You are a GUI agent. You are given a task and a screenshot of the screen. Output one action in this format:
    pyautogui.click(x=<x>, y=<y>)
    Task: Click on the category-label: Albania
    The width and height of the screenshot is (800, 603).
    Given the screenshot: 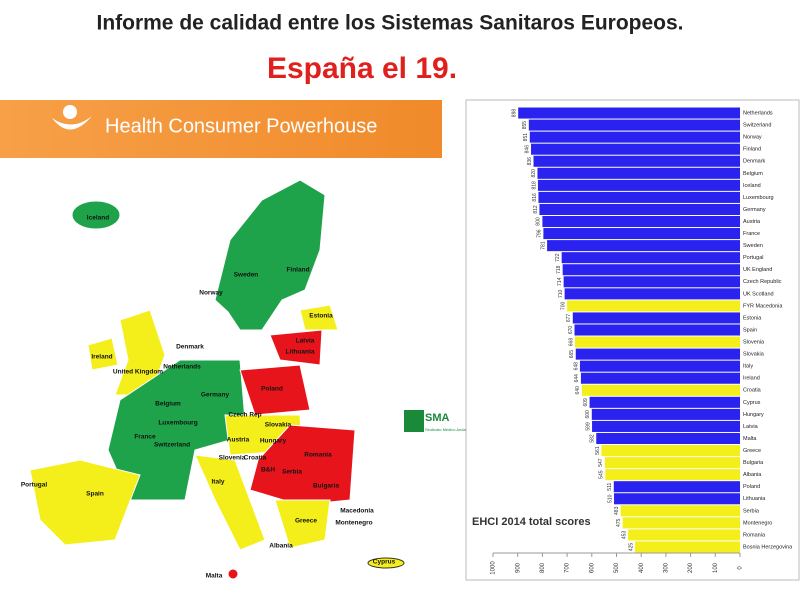 What is the action you would take?
    pyautogui.click(x=752, y=475)
    